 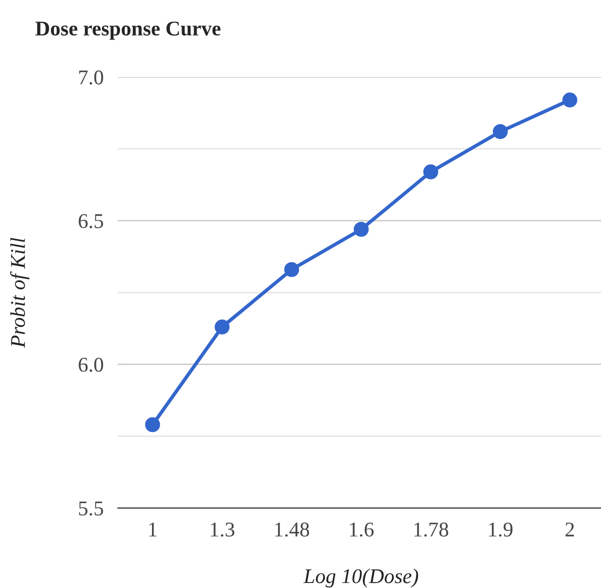 I want to click on x-tick-label: 2, so click(x=570, y=529).